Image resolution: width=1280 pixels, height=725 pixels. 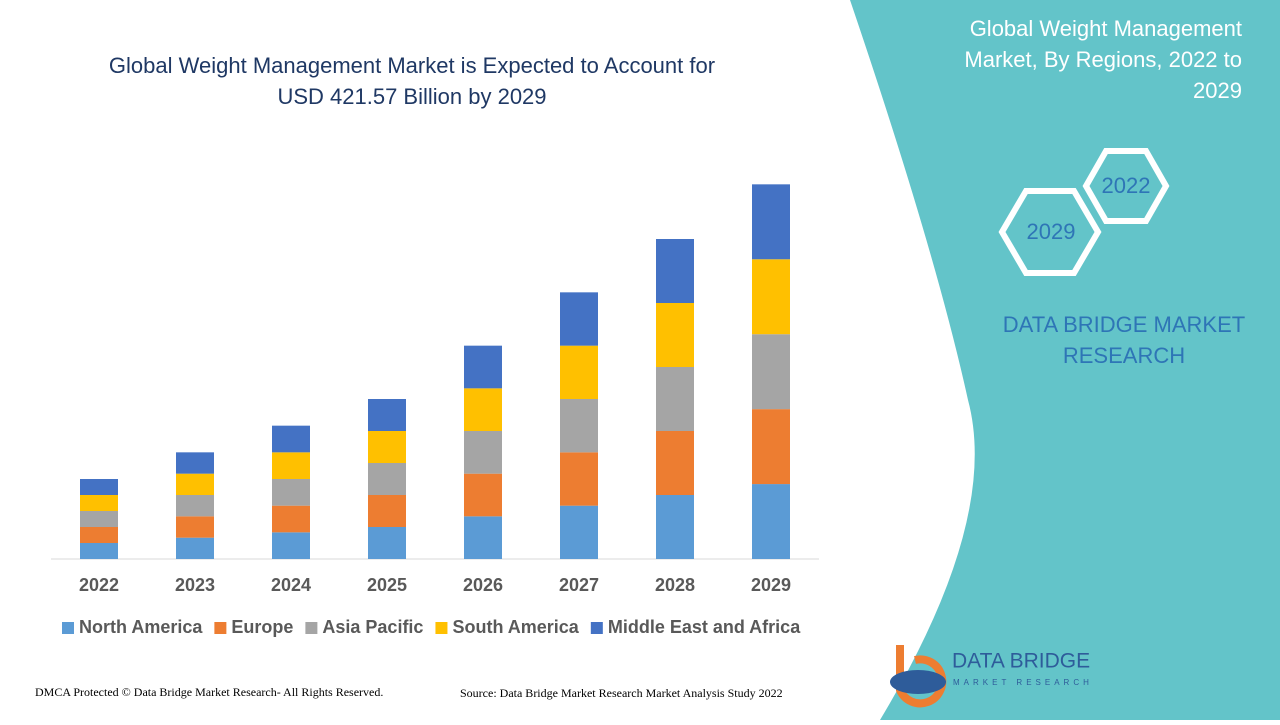 I want to click on x-tick-label: 2026, so click(x=483, y=585).